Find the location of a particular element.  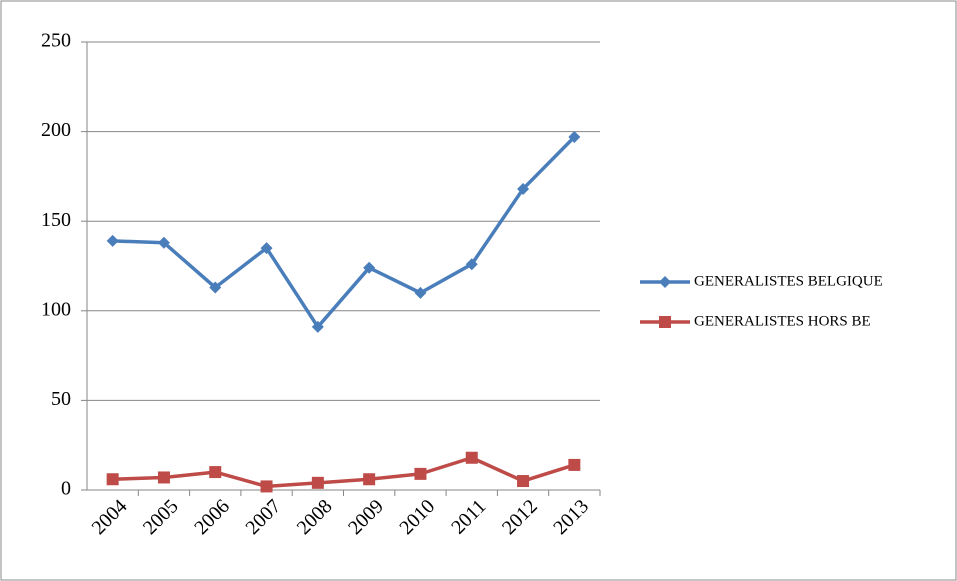

y-tick-label: 100 is located at coordinates (56, 309).